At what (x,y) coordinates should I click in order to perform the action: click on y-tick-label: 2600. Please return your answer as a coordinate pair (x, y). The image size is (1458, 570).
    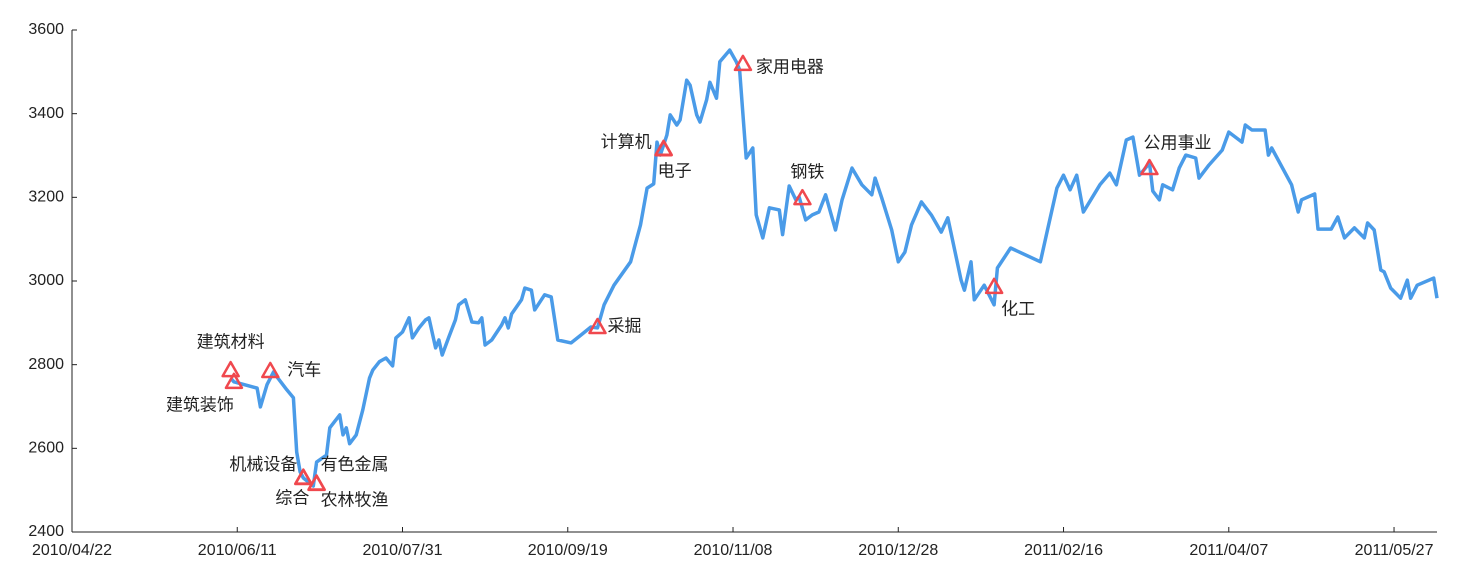
    Looking at the image, I should click on (46, 448).